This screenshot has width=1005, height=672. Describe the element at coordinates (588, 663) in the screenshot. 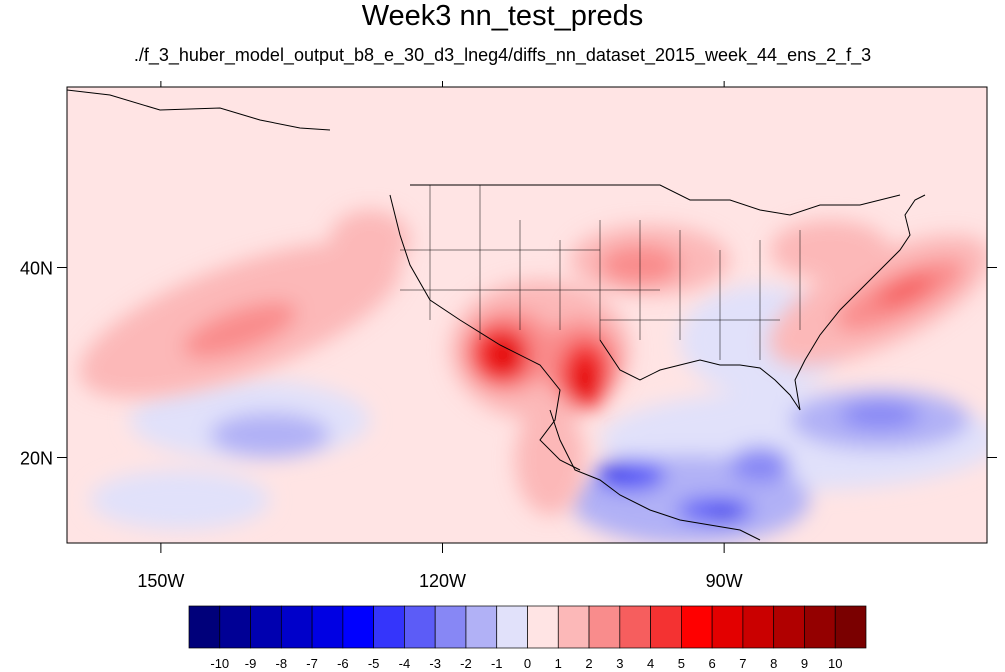

I see `colorbar-label: 2` at that location.